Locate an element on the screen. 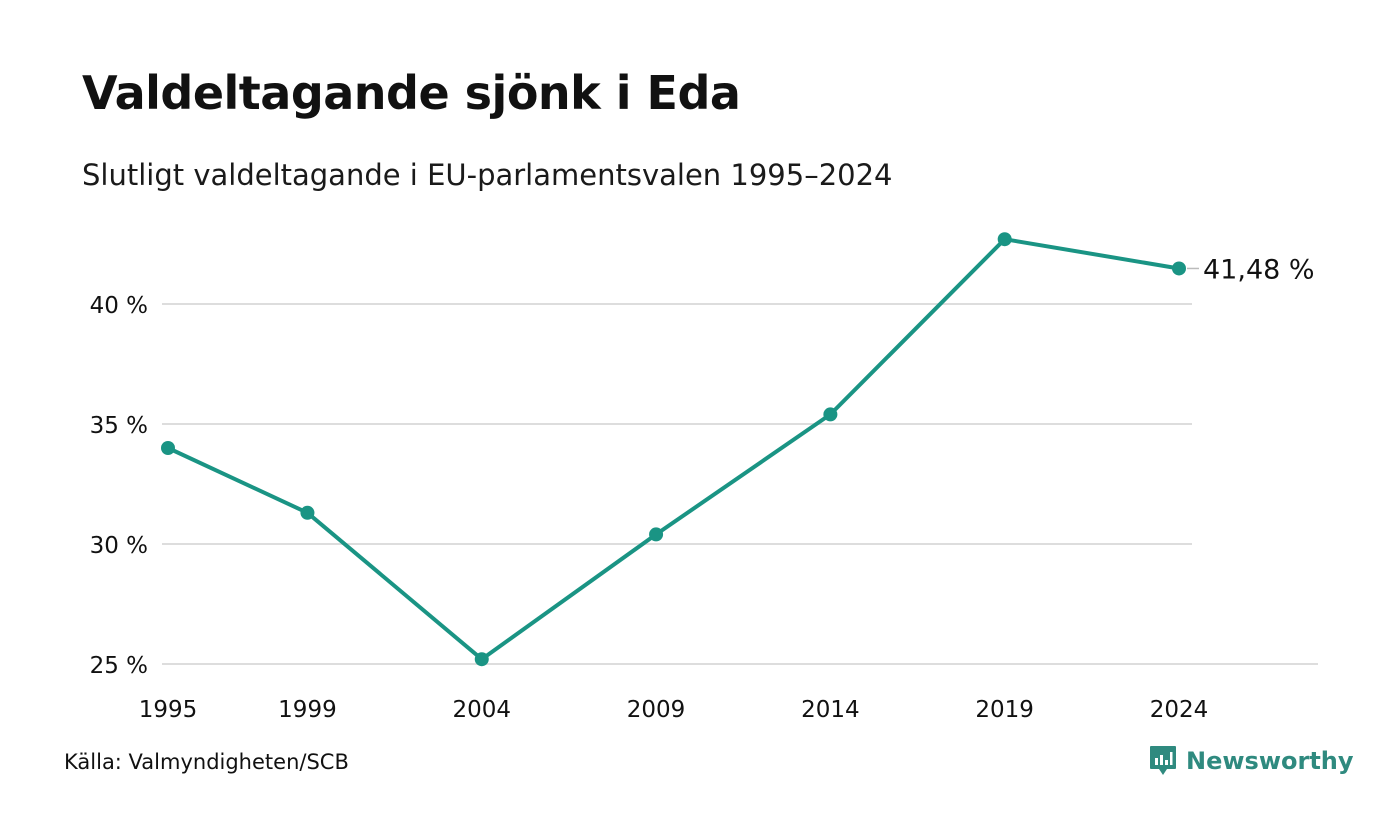 The image size is (1400, 840). x-tick-label: 2019 is located at coordinates (1004, 710).